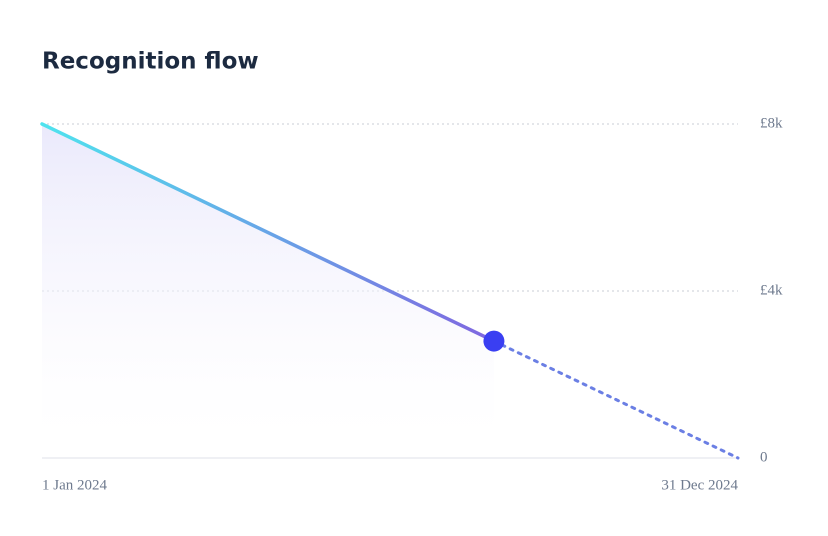 The image size is (828, 536). Describe the element at coordinates (616, 399) in the screenshot. I see `line` at that location.